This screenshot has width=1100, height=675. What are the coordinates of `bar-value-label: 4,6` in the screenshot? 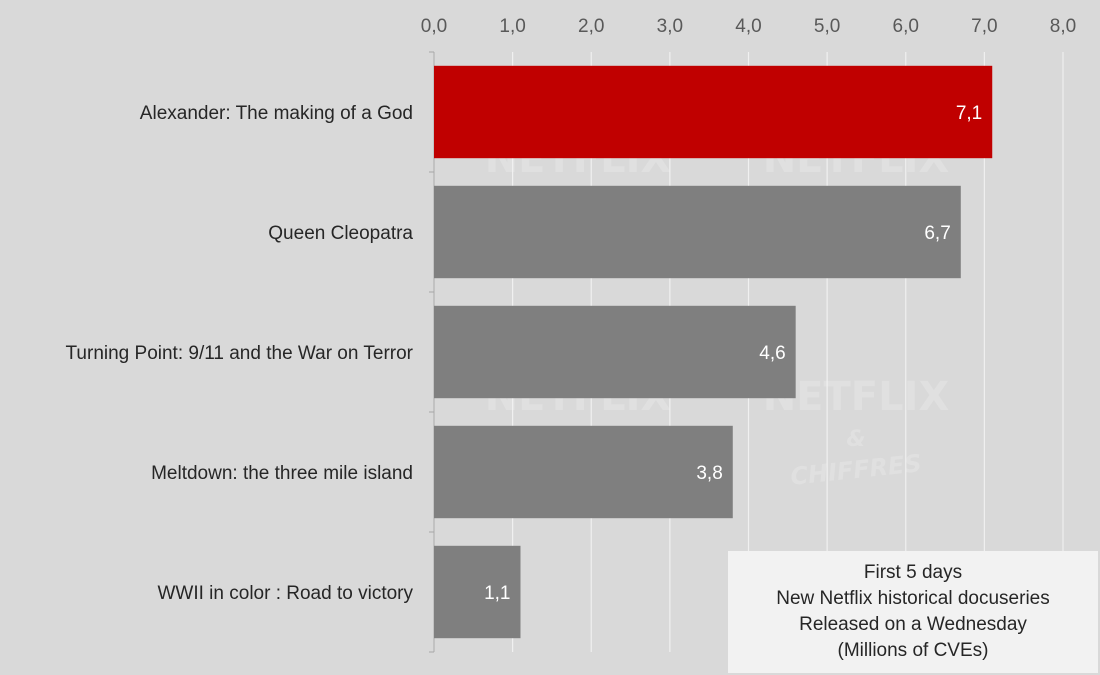 It's located at (772, 353).